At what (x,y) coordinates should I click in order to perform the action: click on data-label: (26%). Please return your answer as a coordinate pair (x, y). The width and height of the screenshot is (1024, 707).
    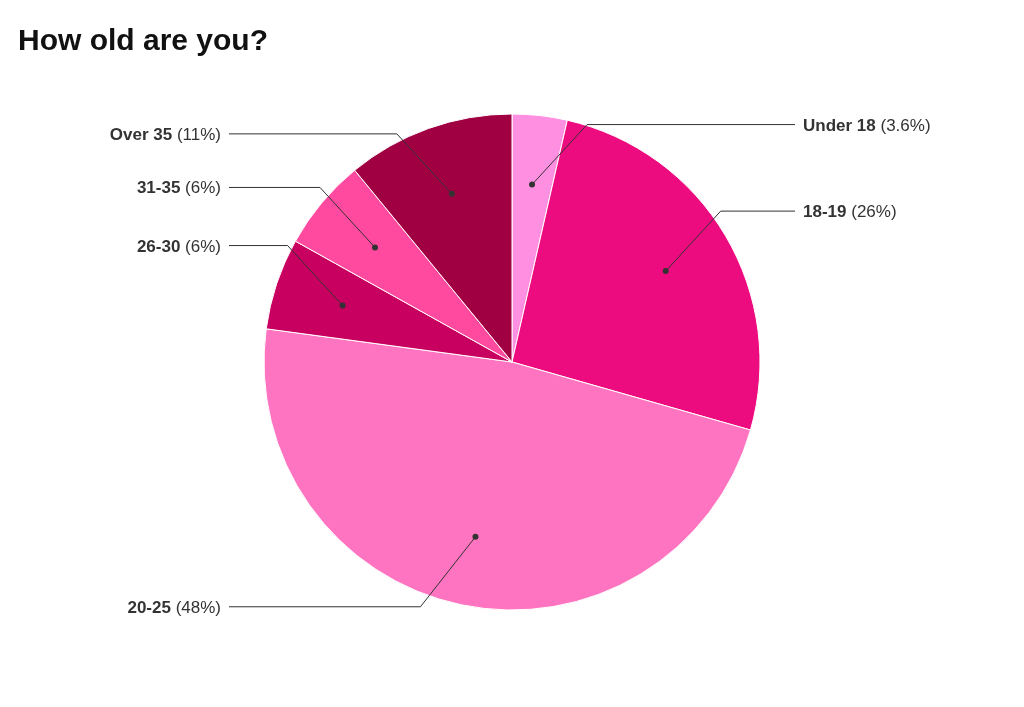
    Looking at the image, I should click on (871, 212).